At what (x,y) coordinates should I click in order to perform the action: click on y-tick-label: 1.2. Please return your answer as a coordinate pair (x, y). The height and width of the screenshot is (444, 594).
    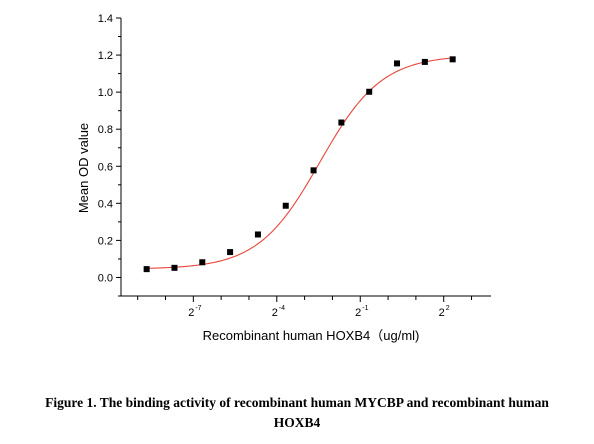
    Looking at the image, I should click on (105, 56).